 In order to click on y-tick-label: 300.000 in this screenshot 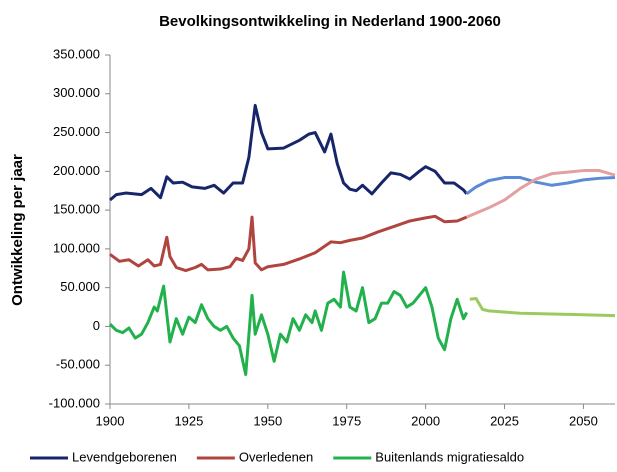, I will do `click(76, 92)`.